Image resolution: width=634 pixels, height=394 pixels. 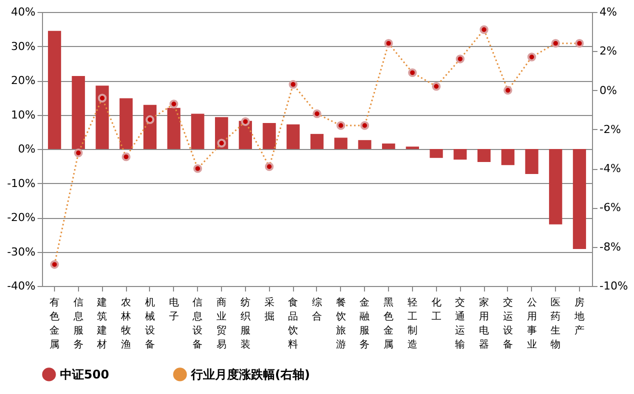 What do you see at coordinates (23, 115) in the screenshot?
I see `y-tick-label: 10%` at bounding box center [23, 115].